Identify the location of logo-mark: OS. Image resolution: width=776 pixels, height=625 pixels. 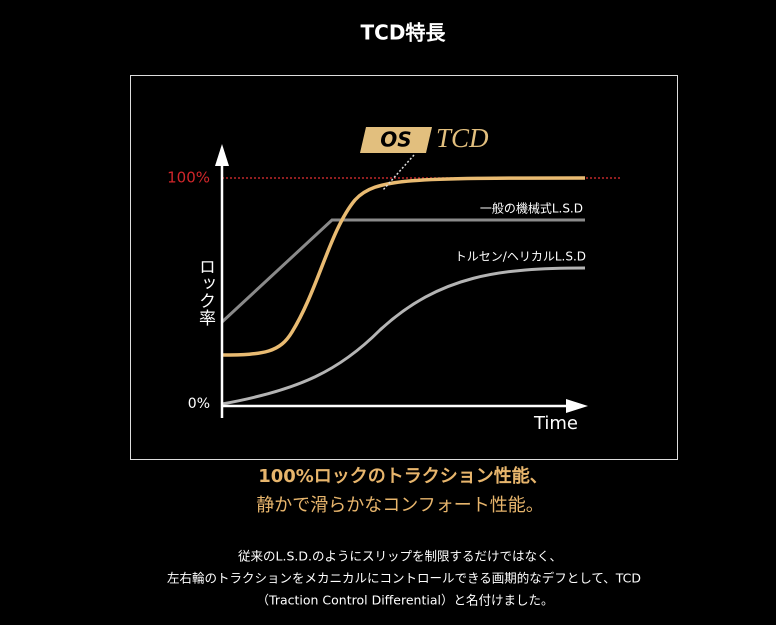
(395, 140).